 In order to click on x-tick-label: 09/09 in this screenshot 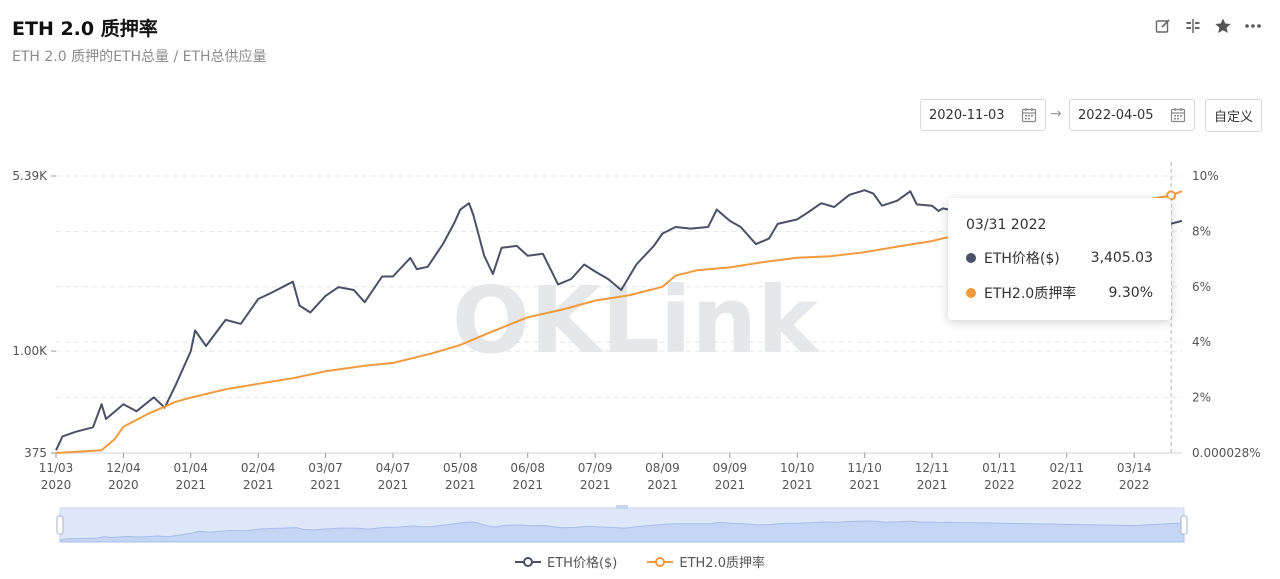, I will do `click(730, 468)`.